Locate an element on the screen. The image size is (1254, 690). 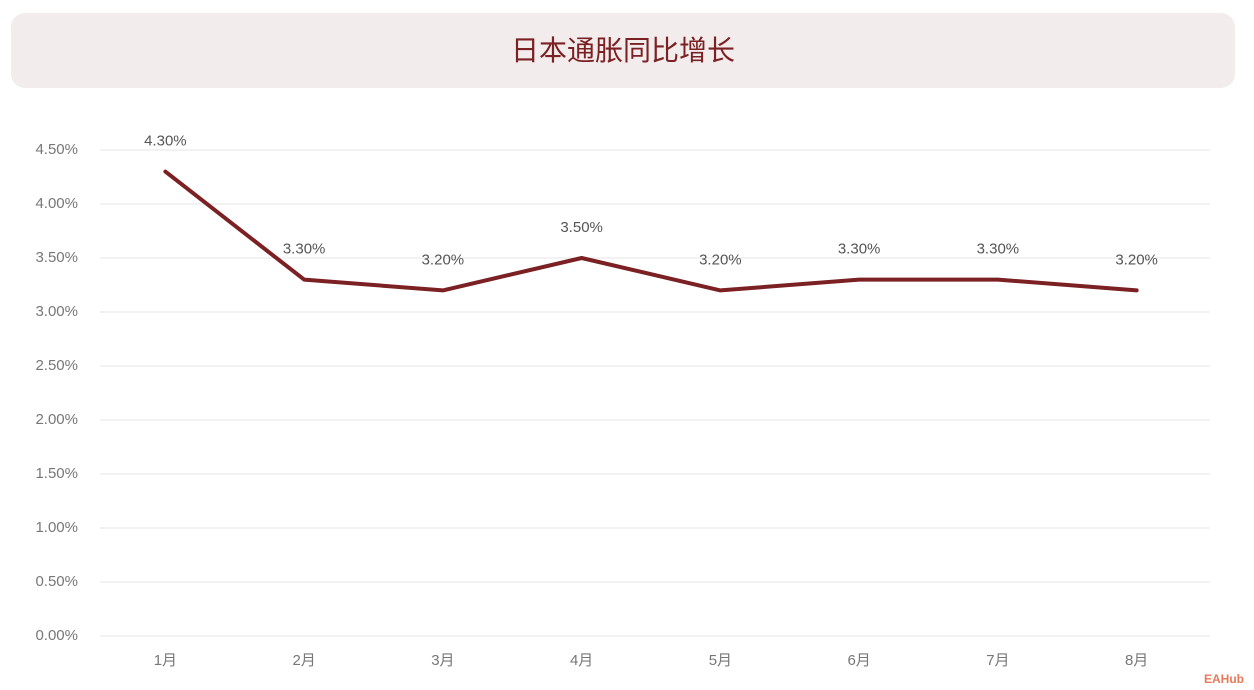
y-tick-label: 4.00% is located at coordinates (56, 203).